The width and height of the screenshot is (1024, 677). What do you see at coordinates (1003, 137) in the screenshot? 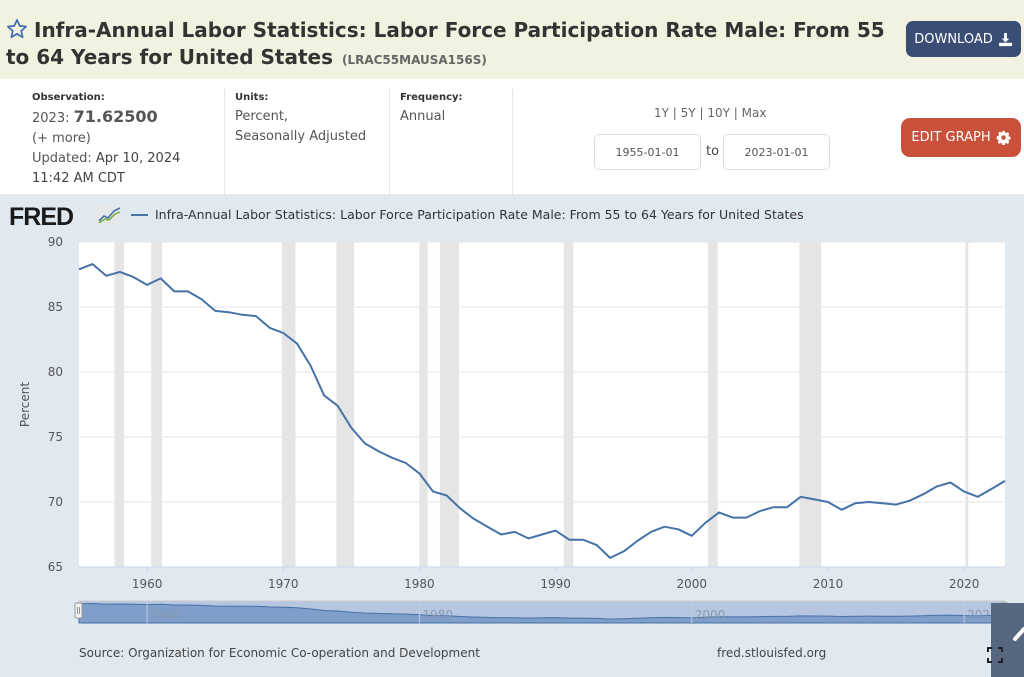
I see `gear-icon` at bounding box center [1003, 137].